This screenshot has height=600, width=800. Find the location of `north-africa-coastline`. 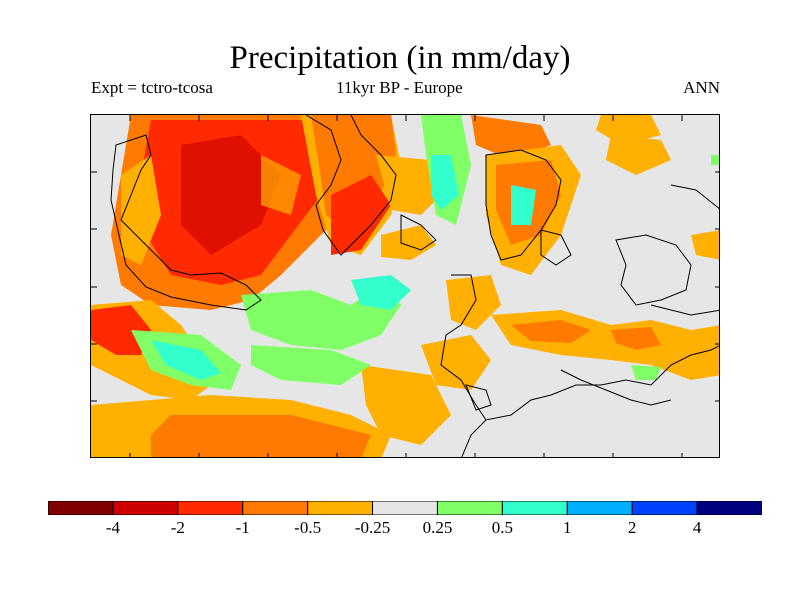

north-africa-coastline is located at coordinates (616, 387).